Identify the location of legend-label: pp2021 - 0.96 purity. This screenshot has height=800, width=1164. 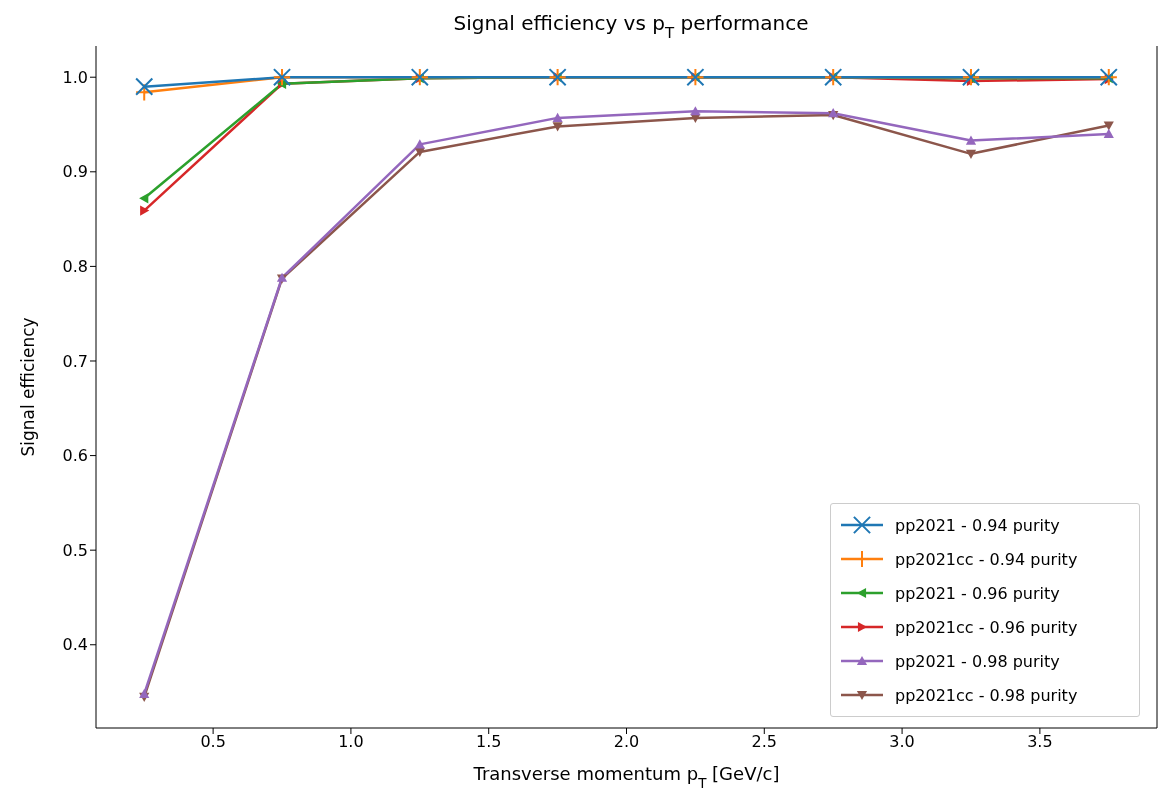
(977, 593).